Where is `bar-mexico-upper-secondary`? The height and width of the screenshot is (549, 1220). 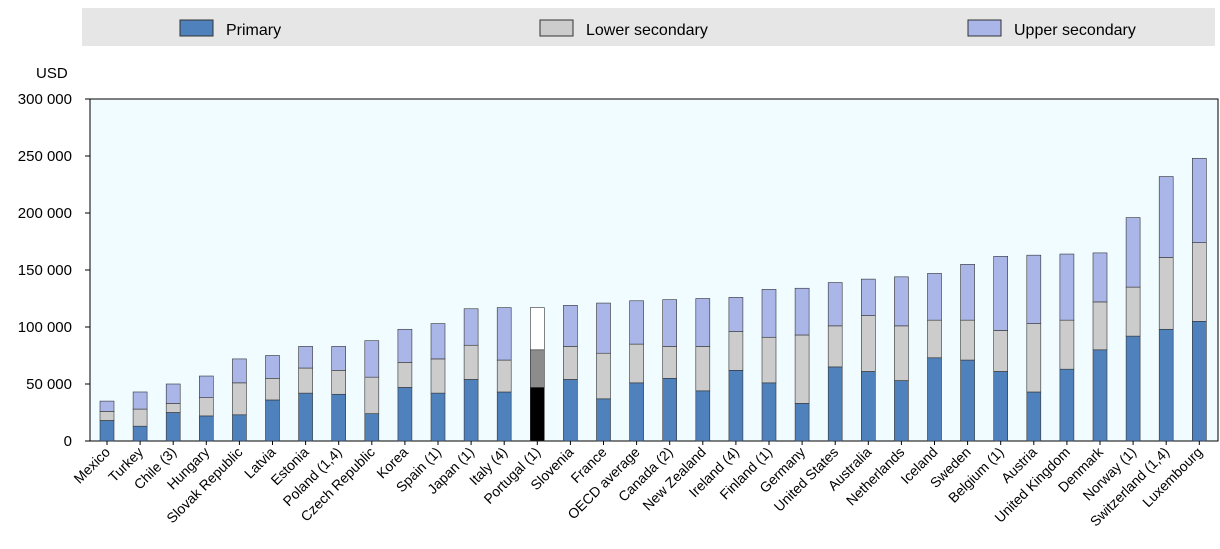 bar-mexico-upper-secondary is located at coordinates (107, 406).